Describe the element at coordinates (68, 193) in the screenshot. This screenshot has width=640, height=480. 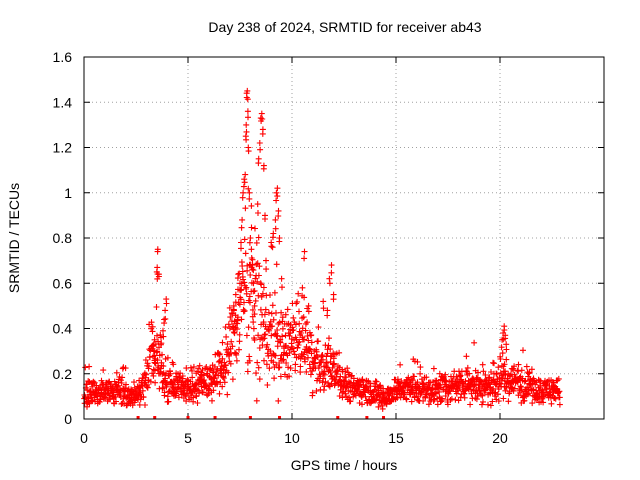
I see `y-tick-label: 1` at that location.